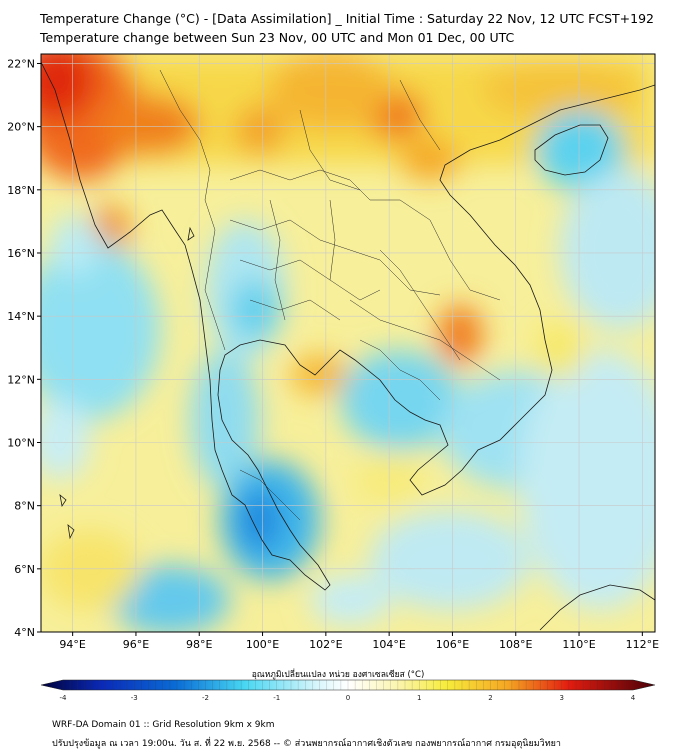  Describe the element at coordinates (262, 644) in the screenshot. I see `lon-label: 100°E` at that location.